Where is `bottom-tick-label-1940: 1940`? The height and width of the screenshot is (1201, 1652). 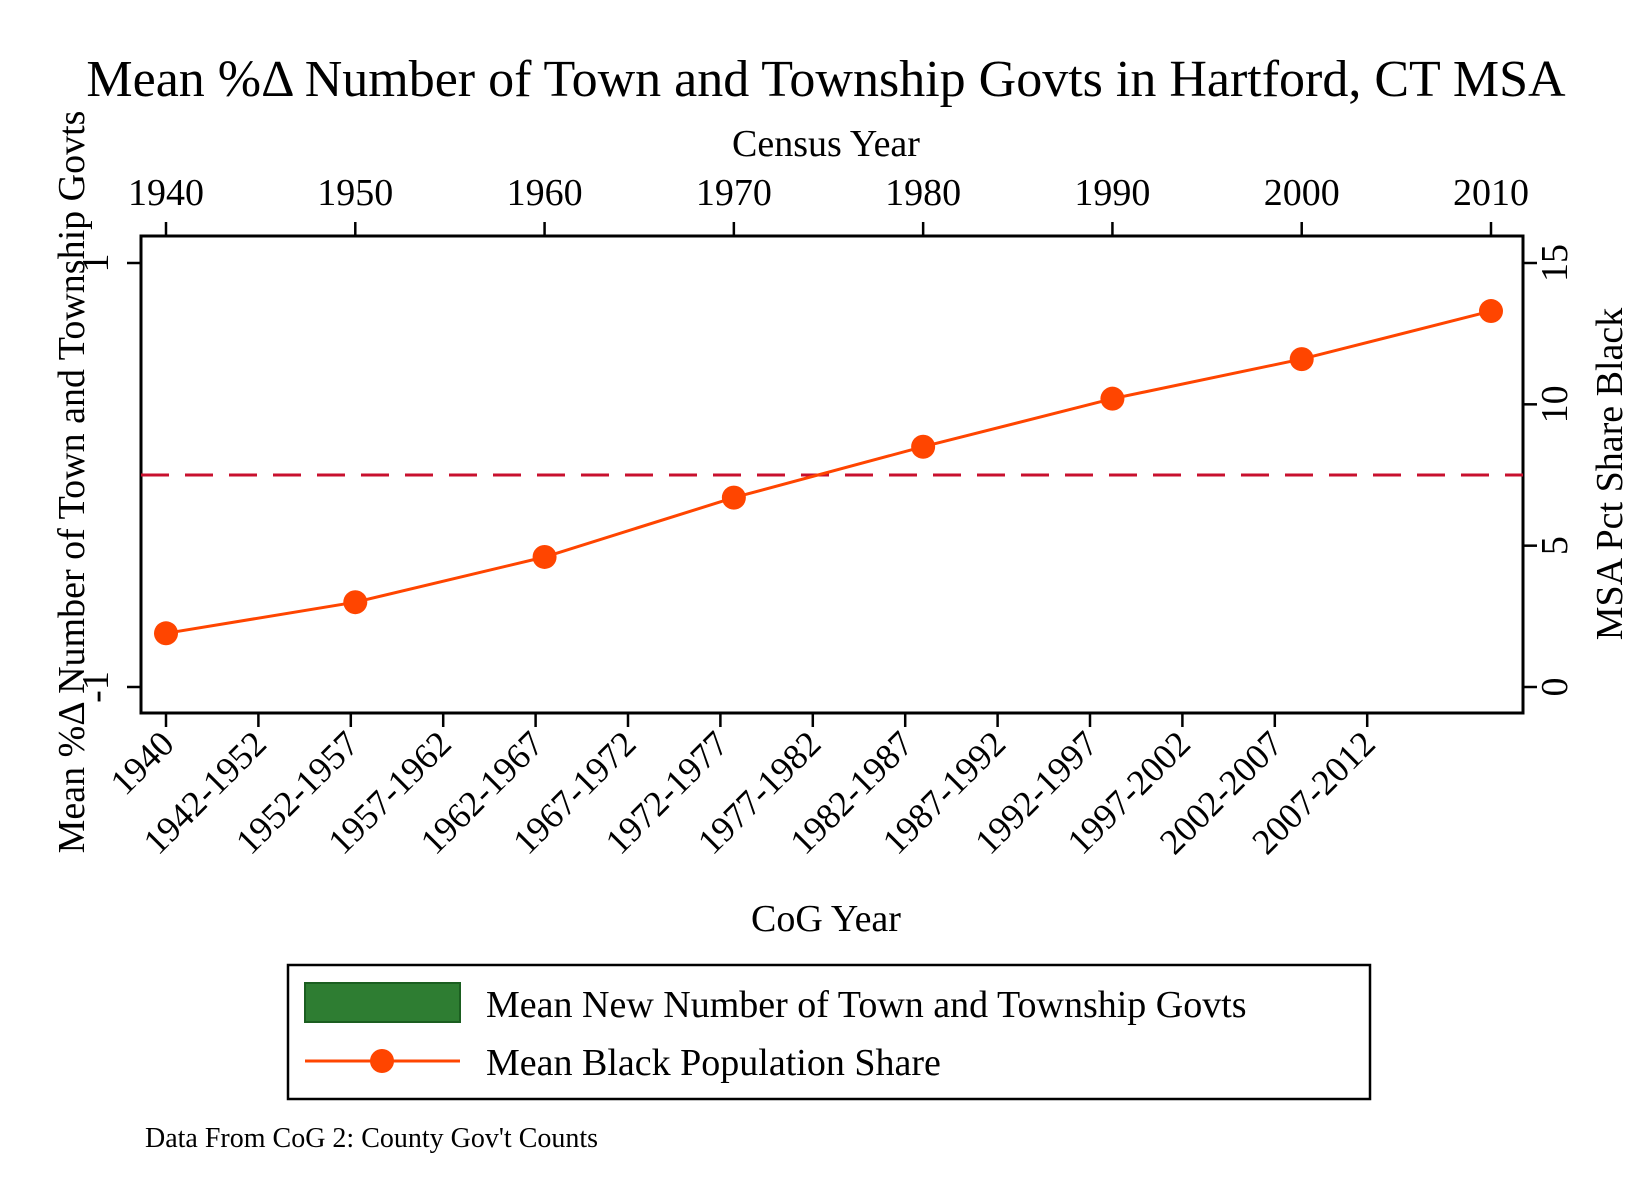
bottom-tick-label-1940: 1940 is located at coordinates (141, 762).